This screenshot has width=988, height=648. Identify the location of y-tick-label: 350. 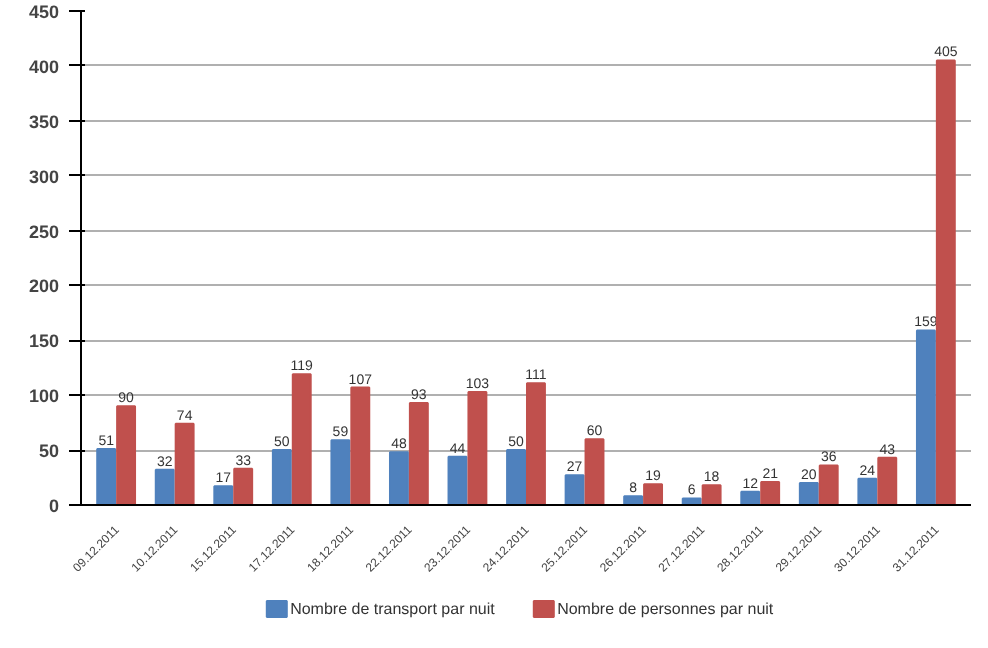
(44, 121).